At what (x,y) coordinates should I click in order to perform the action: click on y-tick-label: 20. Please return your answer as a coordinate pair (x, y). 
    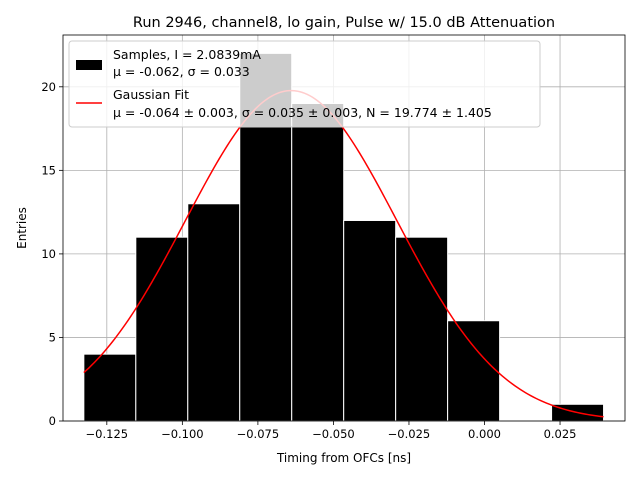
    Looking at the image, I should click on (48, 87).